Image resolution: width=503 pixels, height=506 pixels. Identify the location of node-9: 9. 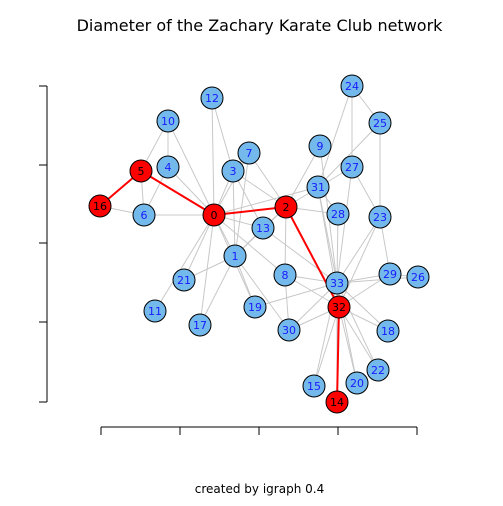
(320, 146).